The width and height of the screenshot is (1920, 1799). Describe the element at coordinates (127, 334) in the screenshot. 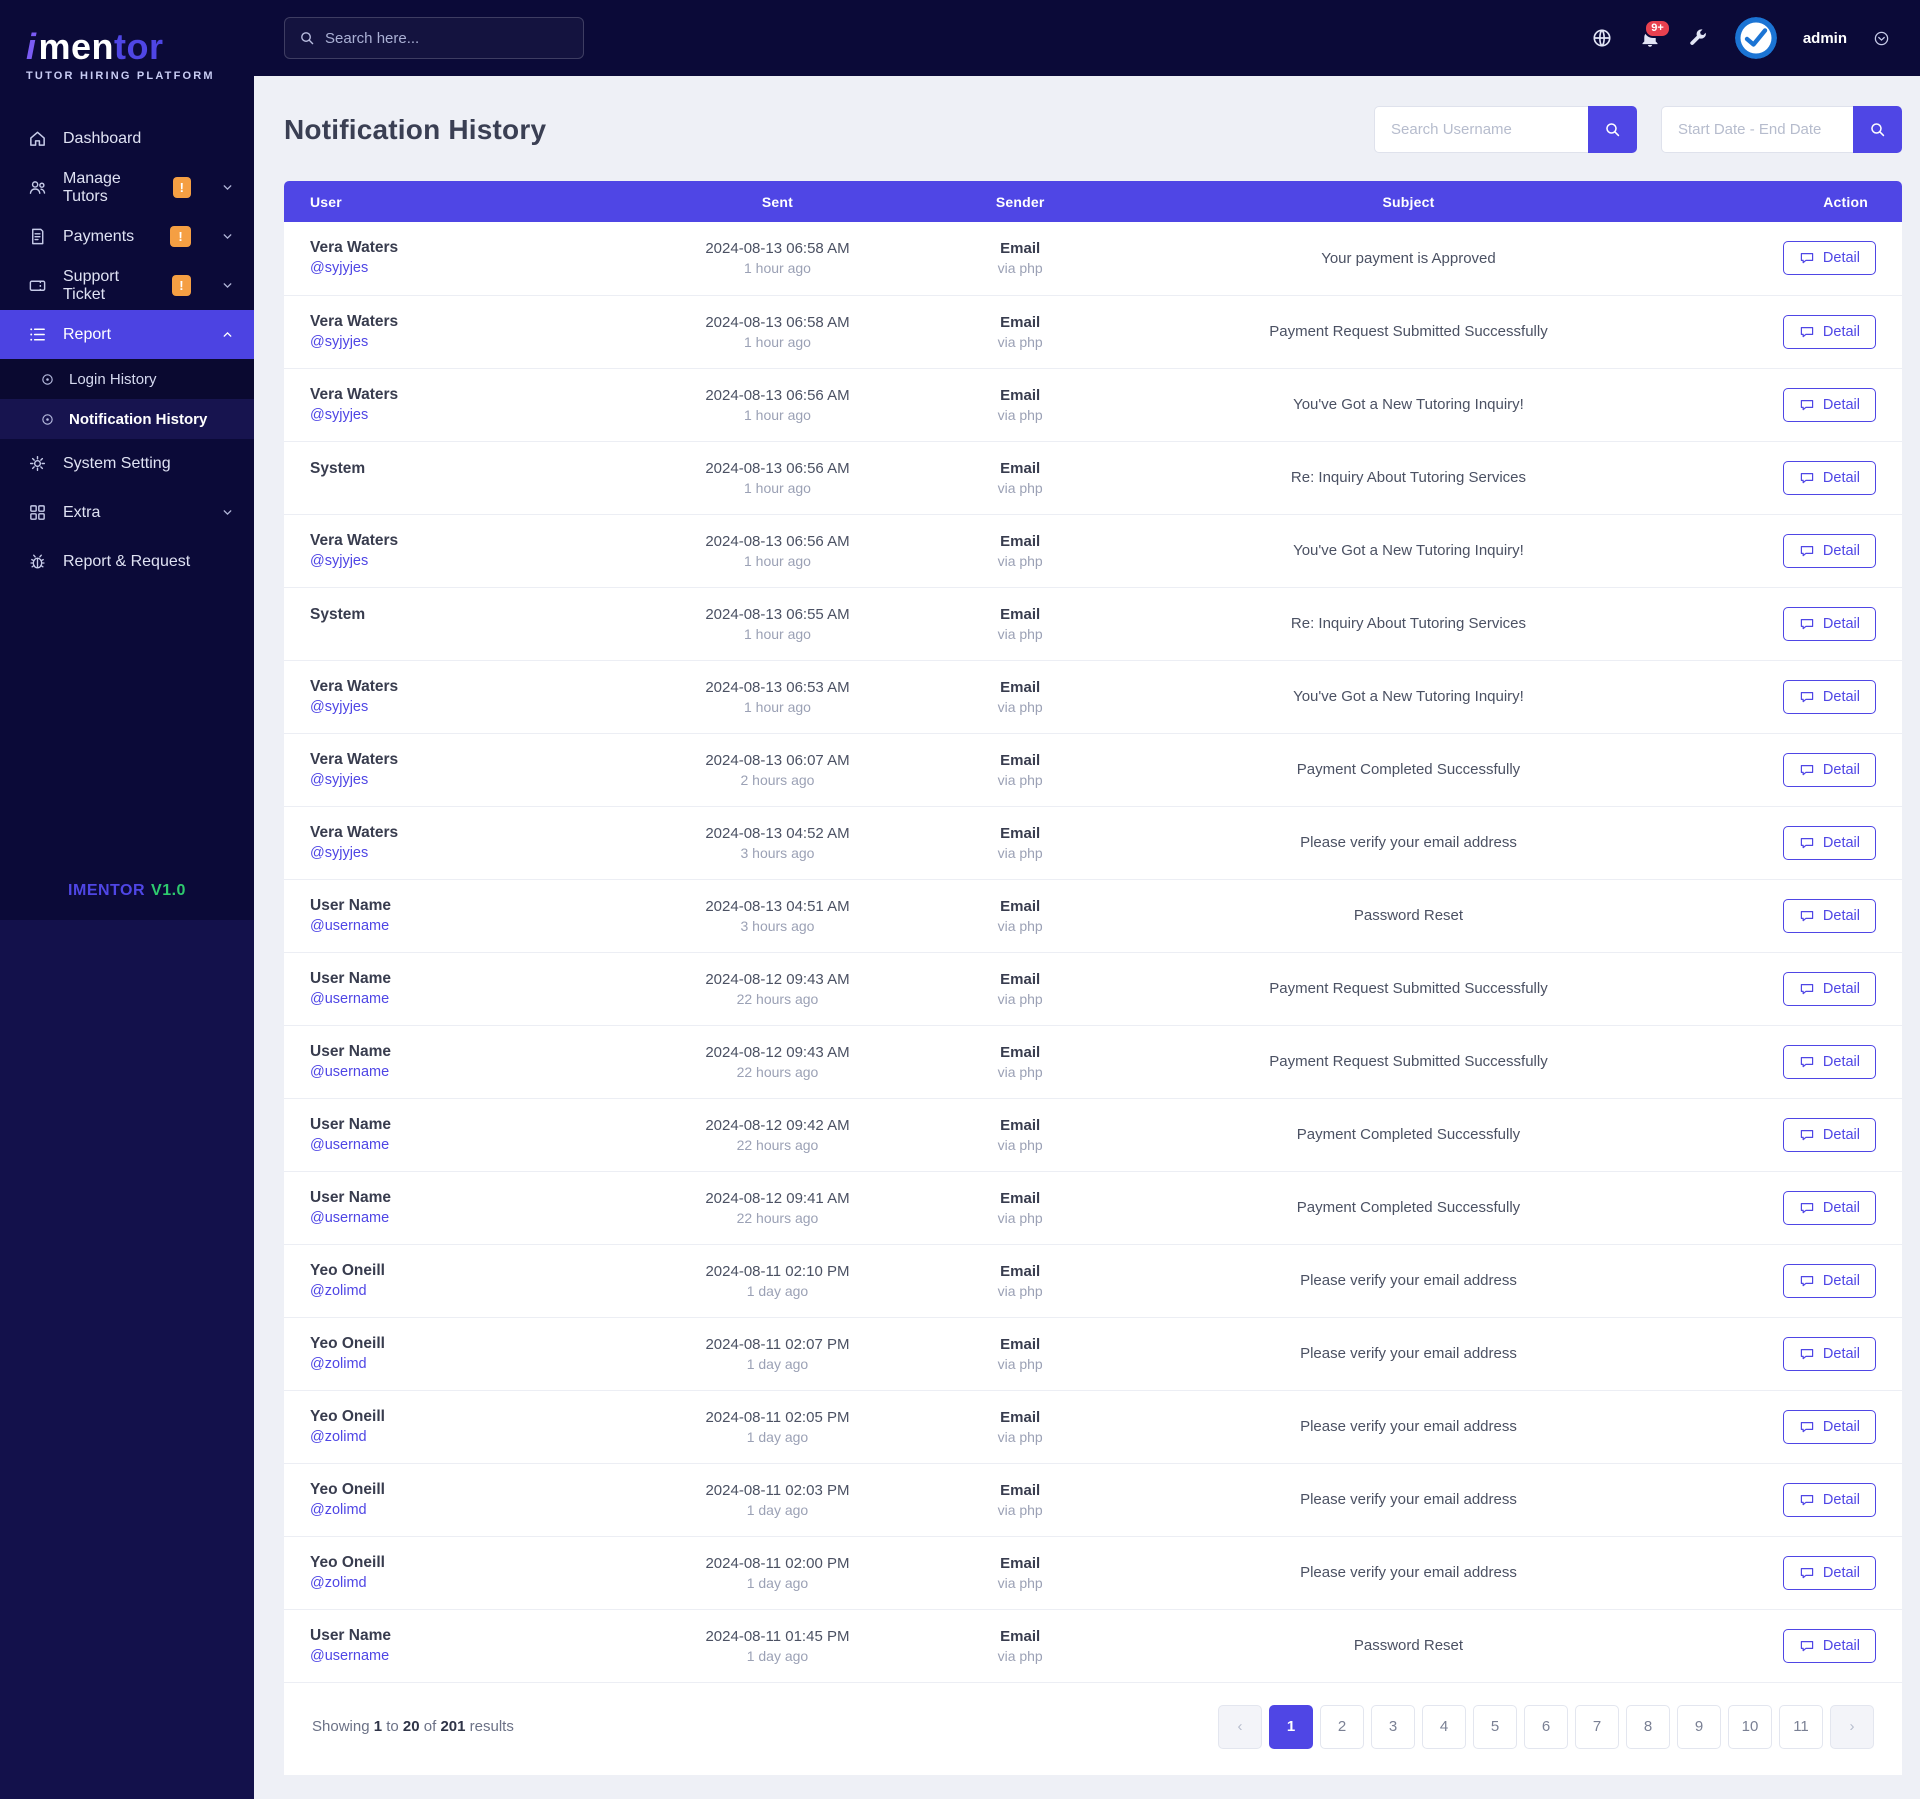

I see `sidebar-item-report: Report` at that location.